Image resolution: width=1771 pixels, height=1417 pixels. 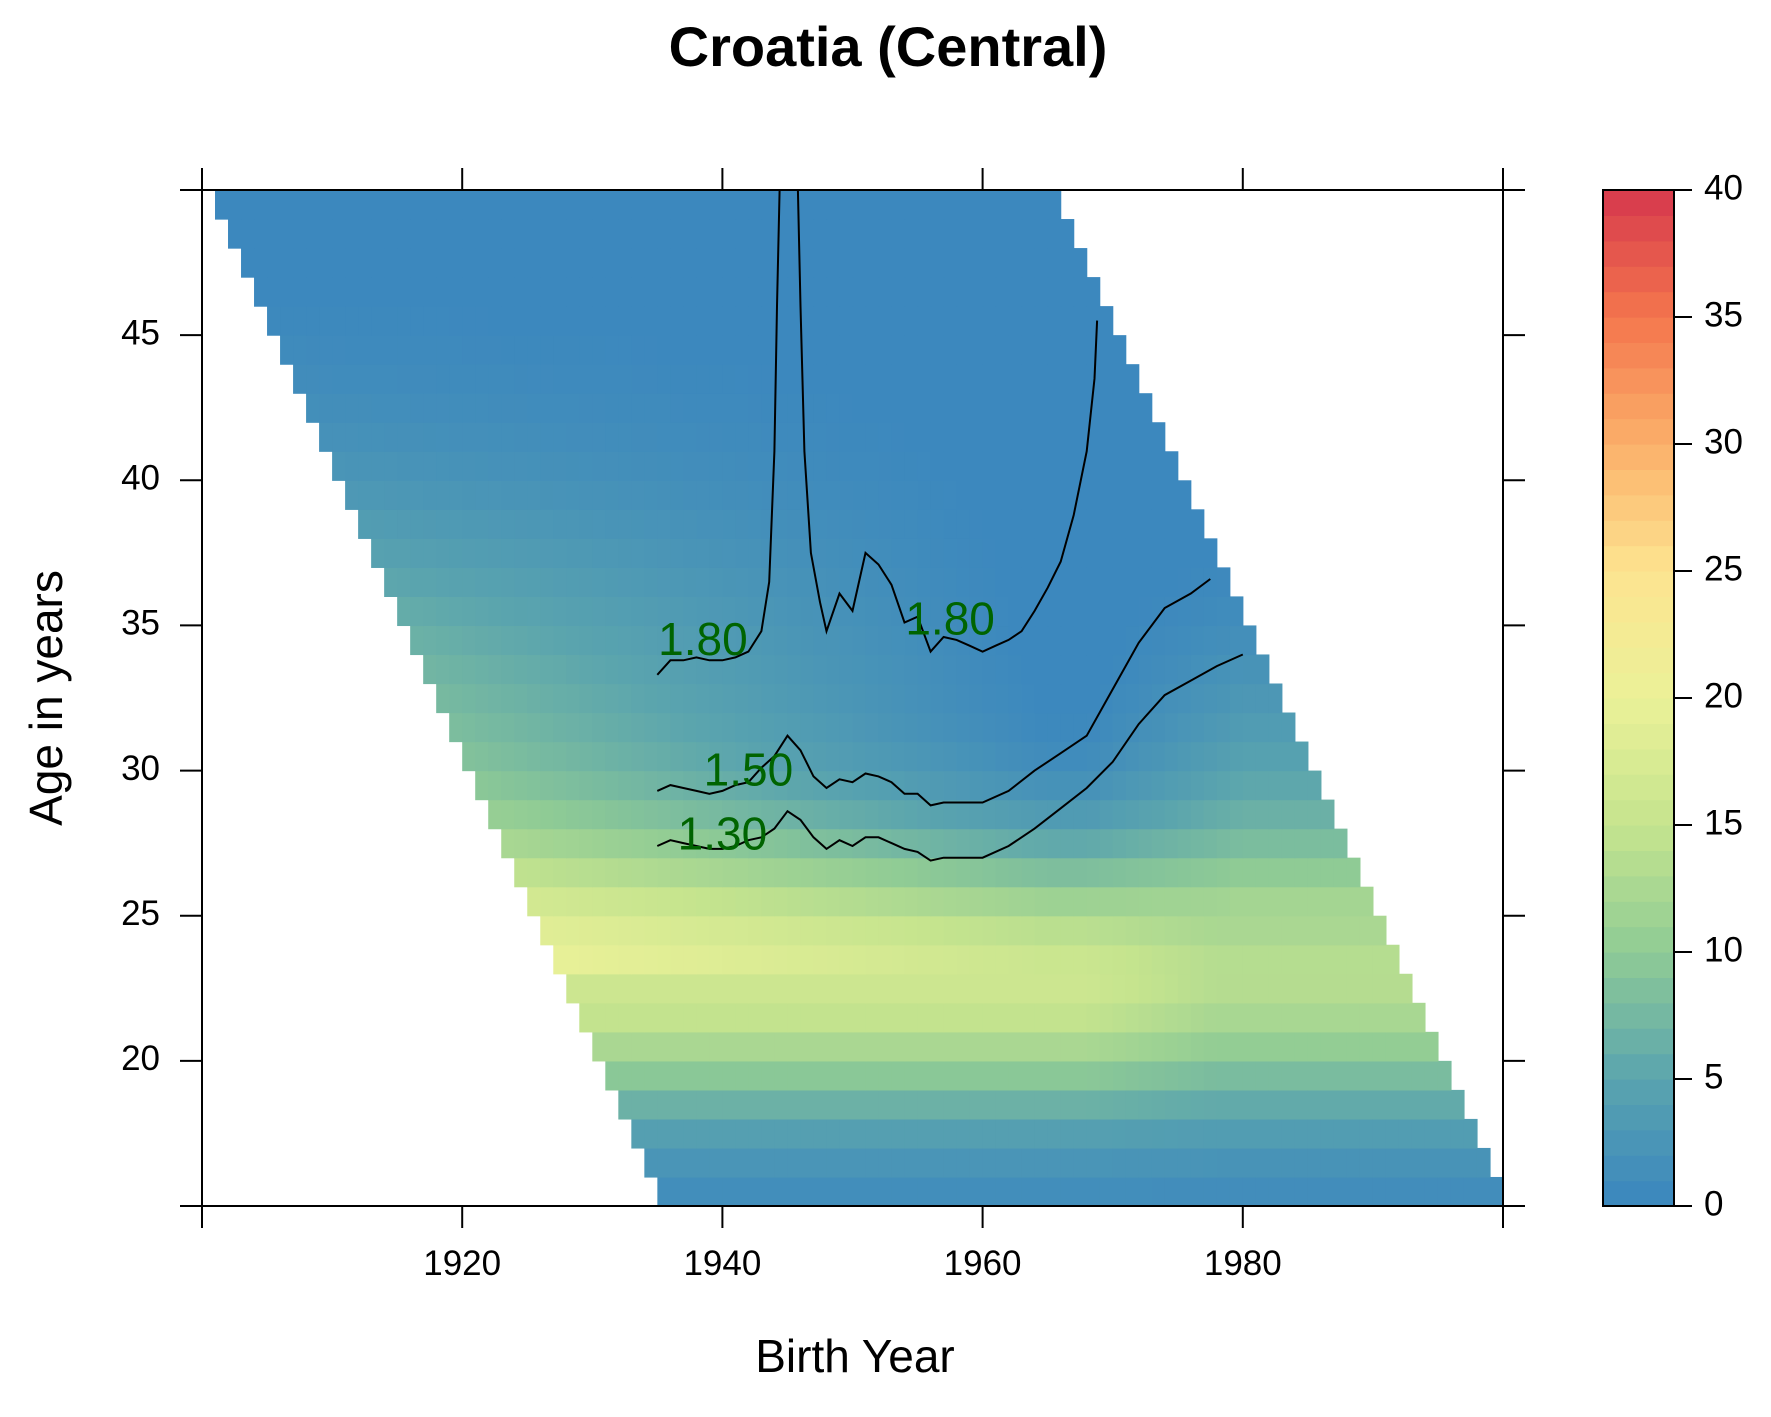 I want to click on y-tick-label: 25, so click(x=140, y=913).